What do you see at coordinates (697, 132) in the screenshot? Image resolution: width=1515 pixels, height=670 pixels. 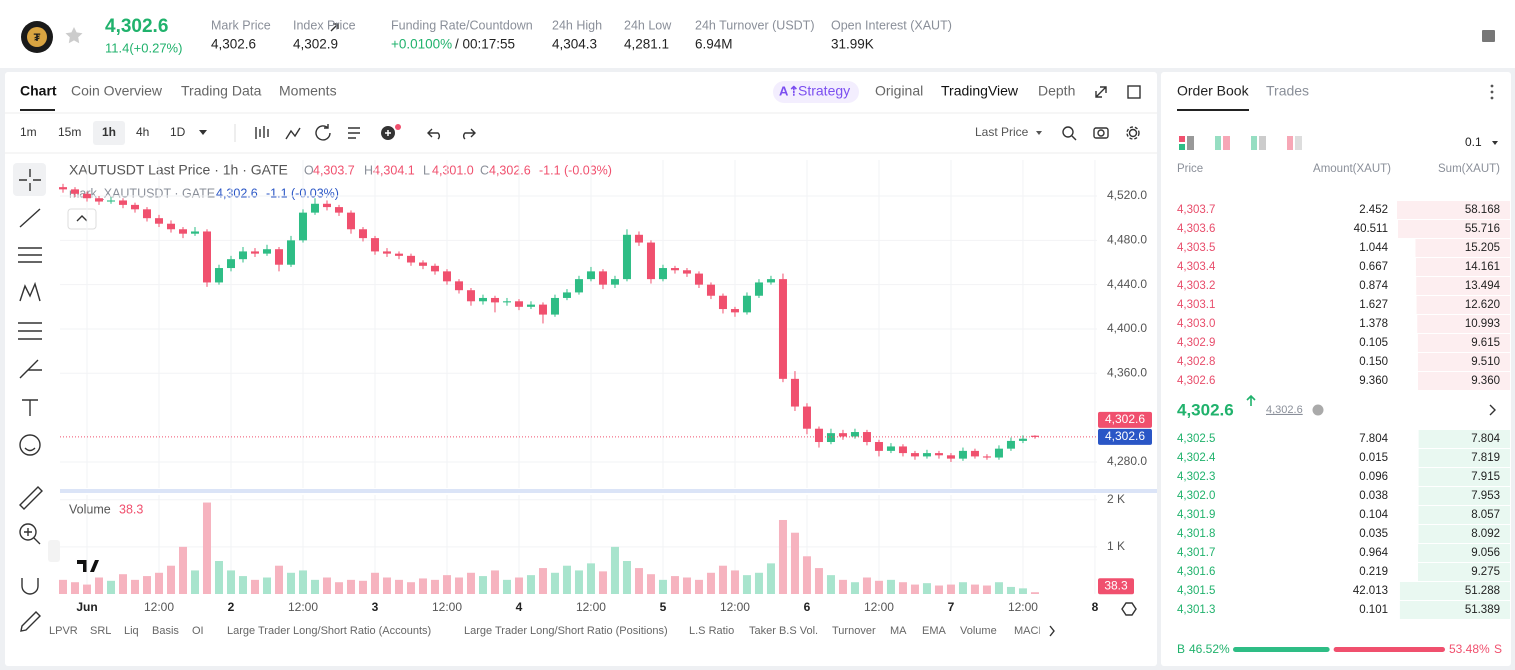 I see `toolbar-icons` at bounding box center [697, 132].